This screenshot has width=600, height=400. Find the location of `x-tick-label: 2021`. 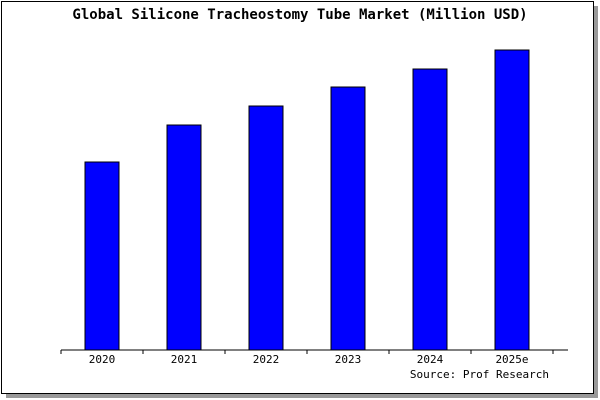

x-tick-label: 2021 is located at coordinates (184, 359).